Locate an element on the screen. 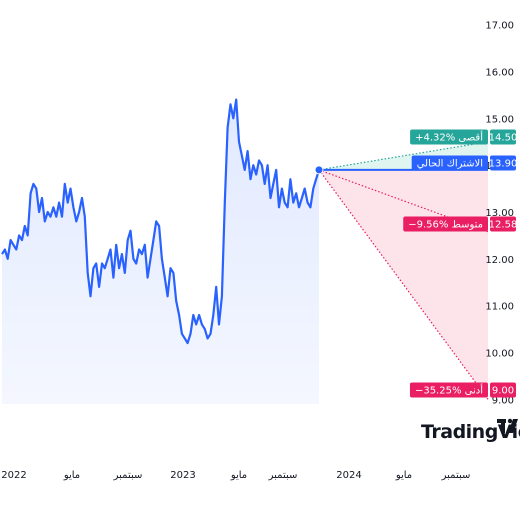  target-average-label-badge is located at coordinates (445, 224).